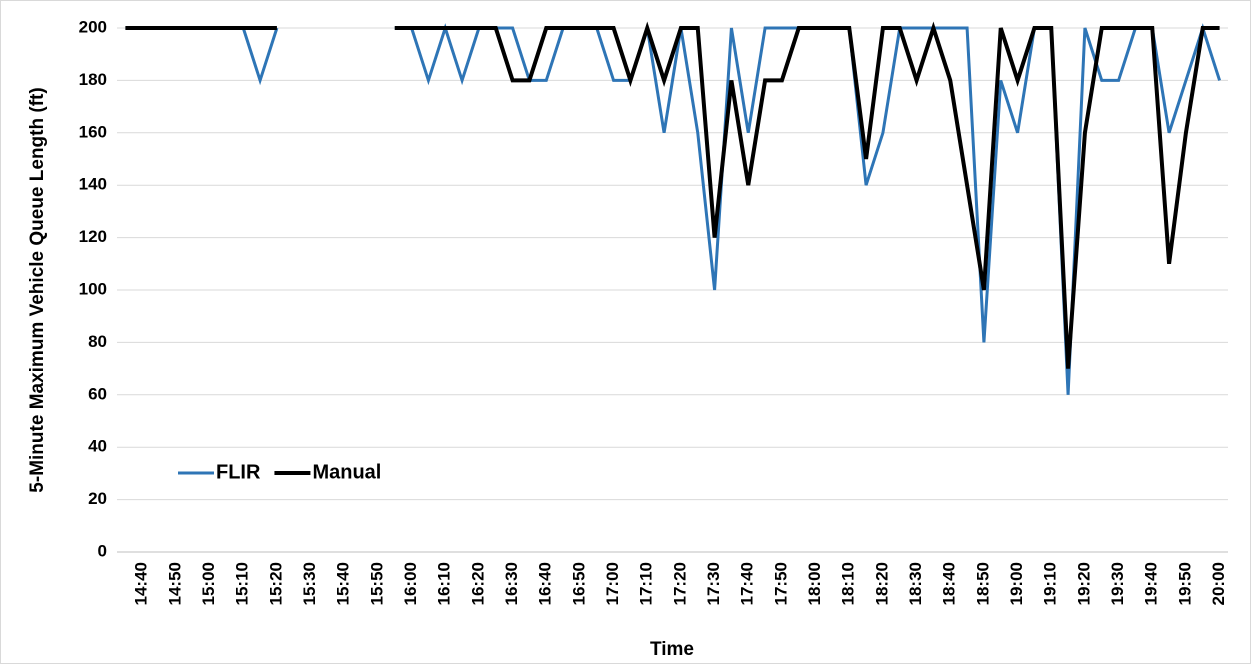 The image size is (1251, 664). I want to click on x-tick-label: 17:00, so click(612, 583).